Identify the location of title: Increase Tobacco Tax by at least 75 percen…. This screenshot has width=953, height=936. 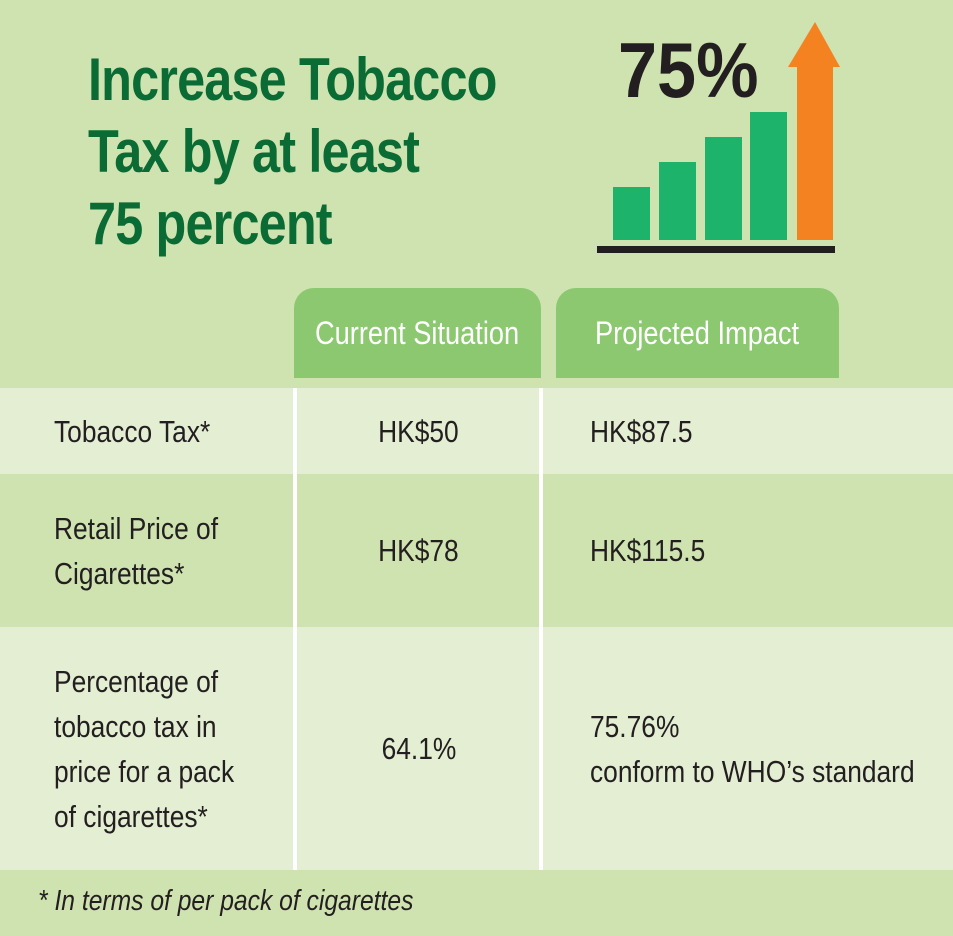
(292, 152).